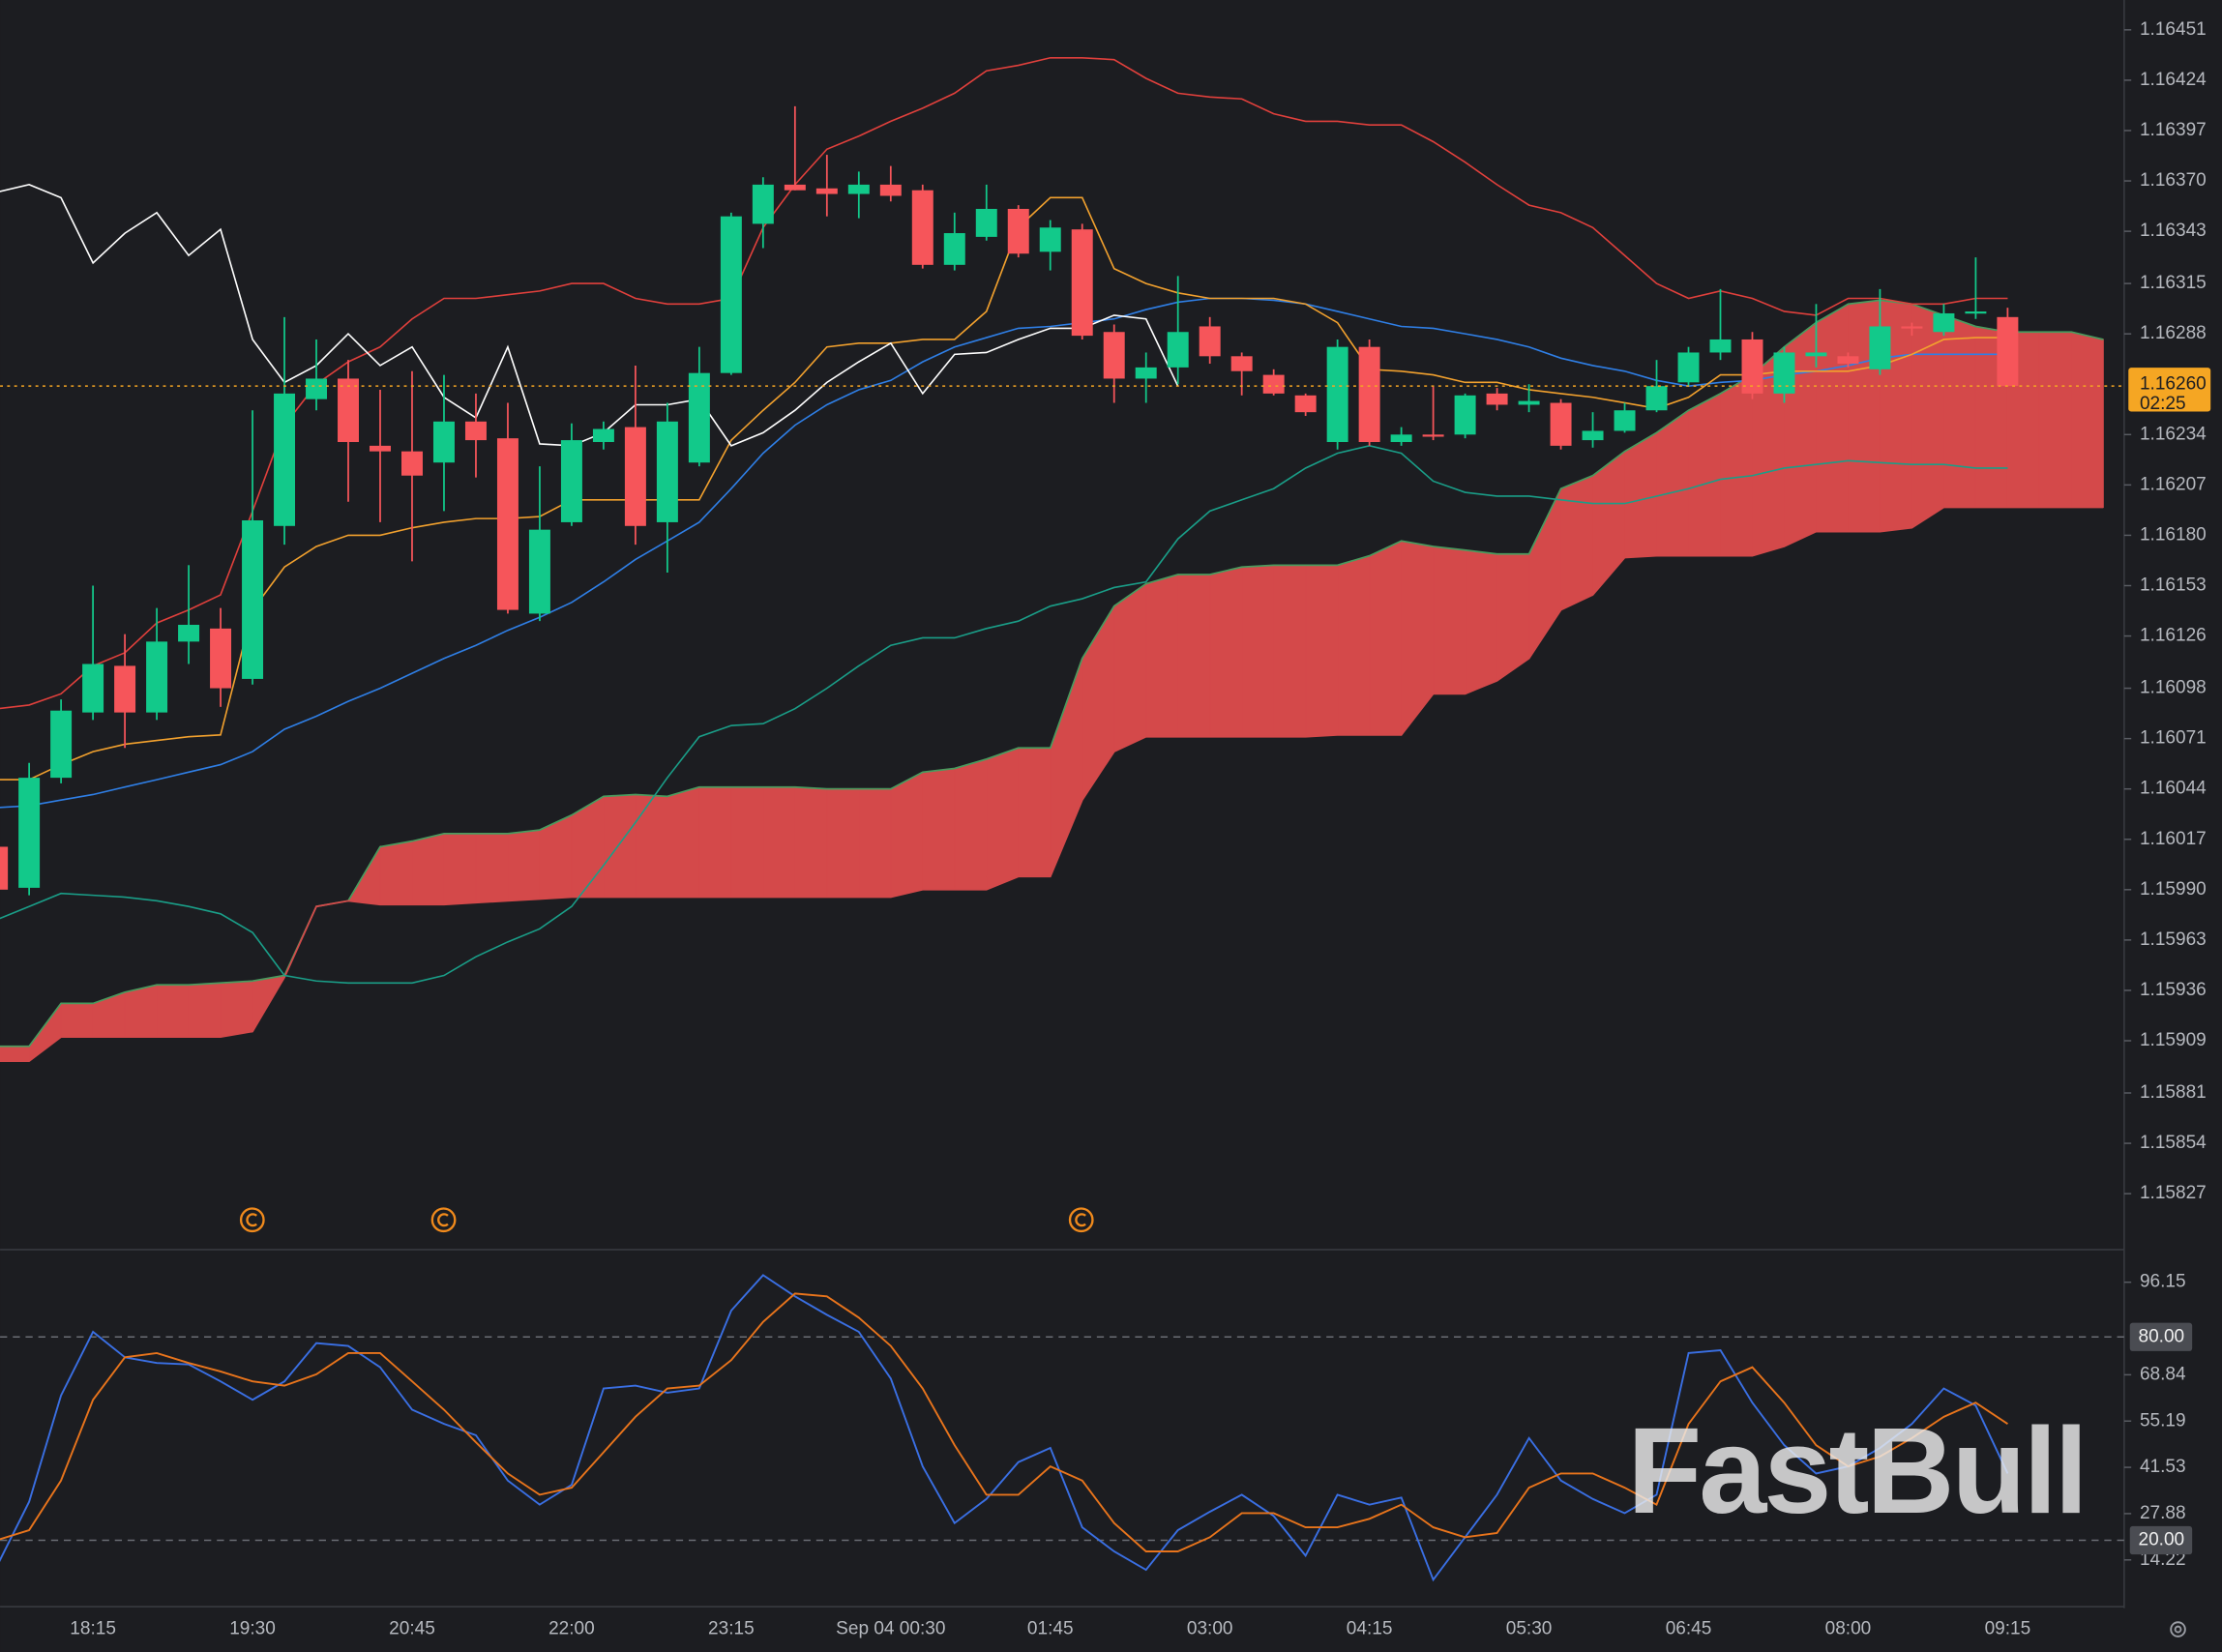  Describe the element at coordinates (2174, 585) in the screenshot. I see `y-tick-label: 1.16153` at that location.